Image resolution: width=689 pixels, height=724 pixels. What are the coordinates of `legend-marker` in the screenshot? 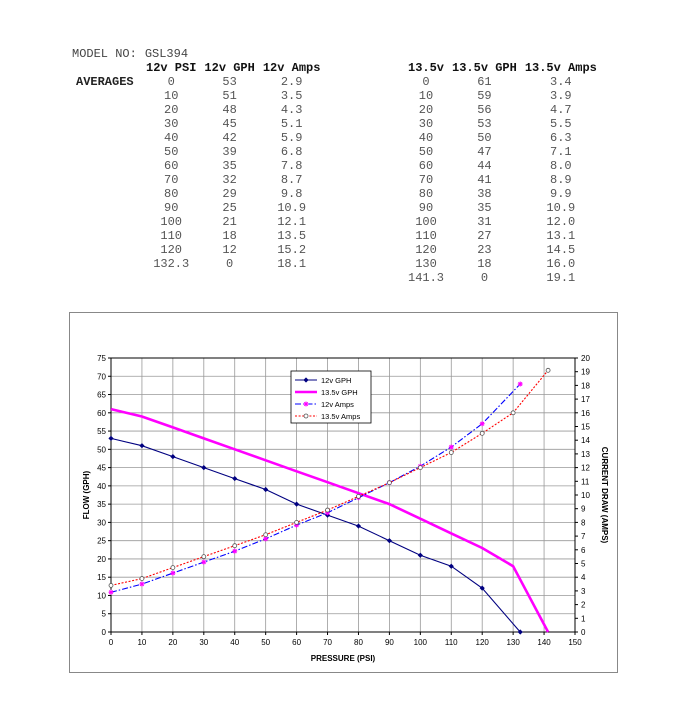 It's located at (306, 416).